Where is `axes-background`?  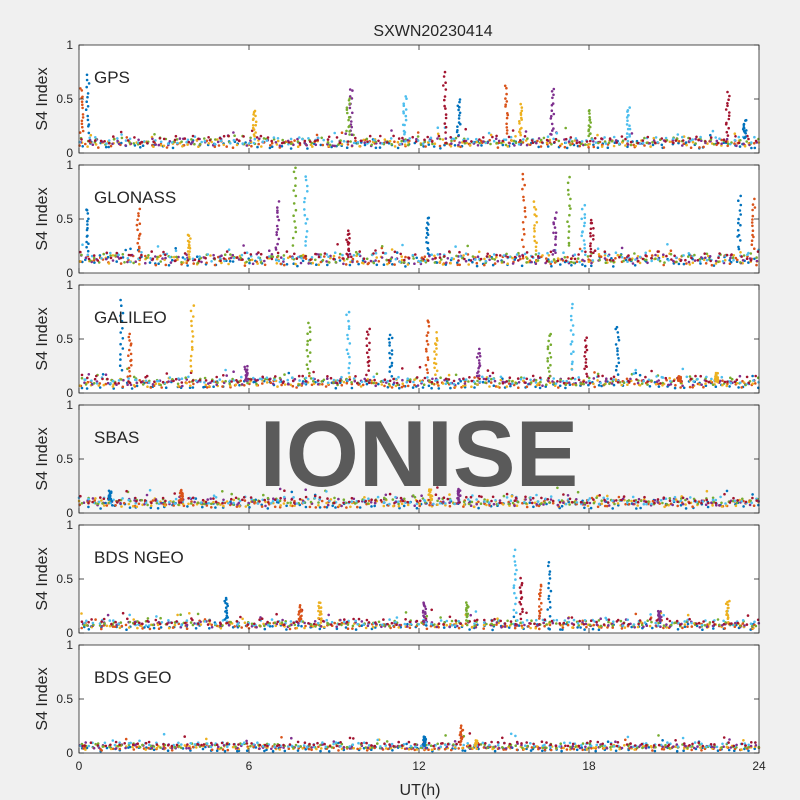 axes-background is located at coordinates (419, 459).